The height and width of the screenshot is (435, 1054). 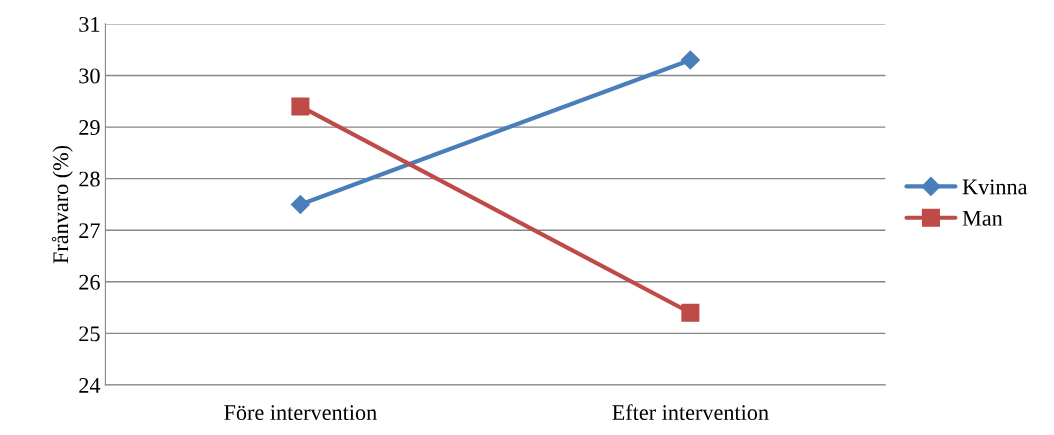 What do you see at coordinates (62, 204) in the screenshot?
I see `y-axis-title: Frånvaro (%)` at bounding box center [62, 204].